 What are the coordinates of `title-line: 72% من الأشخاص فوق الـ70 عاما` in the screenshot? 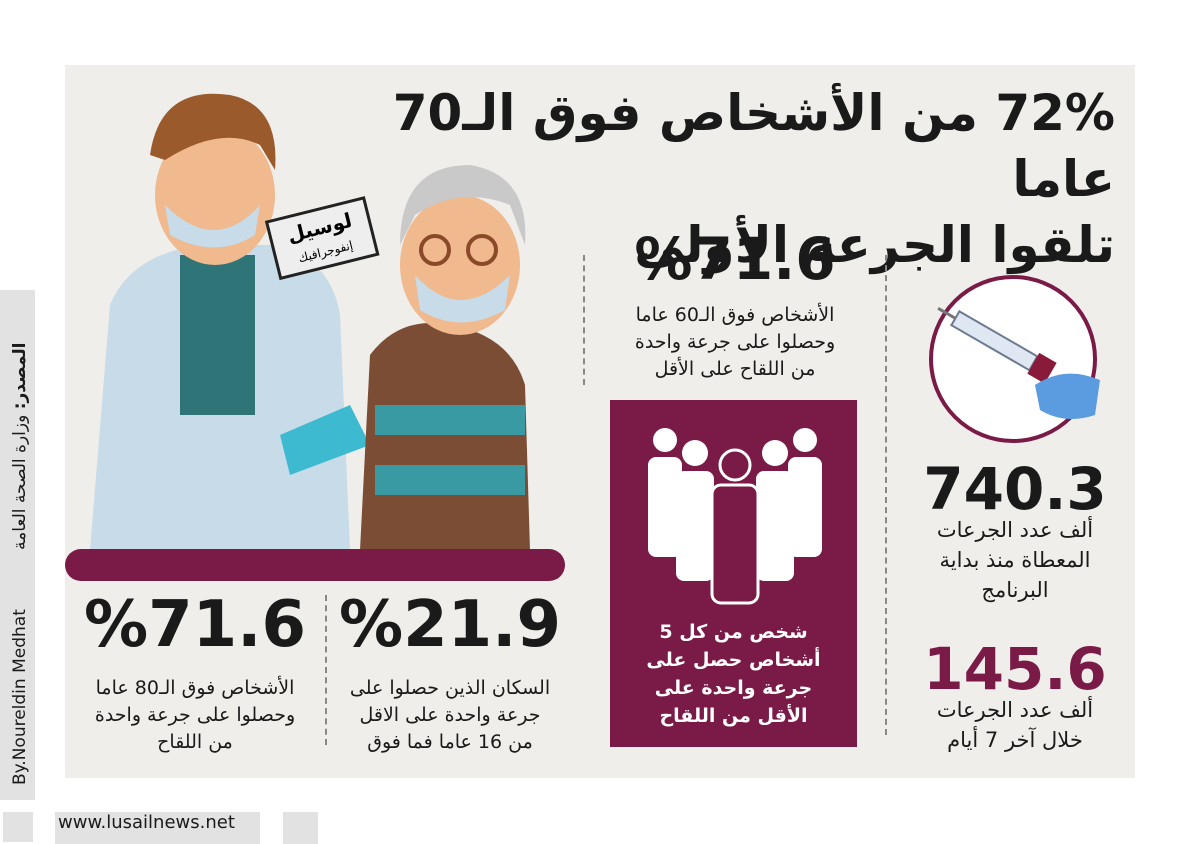 It's located at (753, 146).